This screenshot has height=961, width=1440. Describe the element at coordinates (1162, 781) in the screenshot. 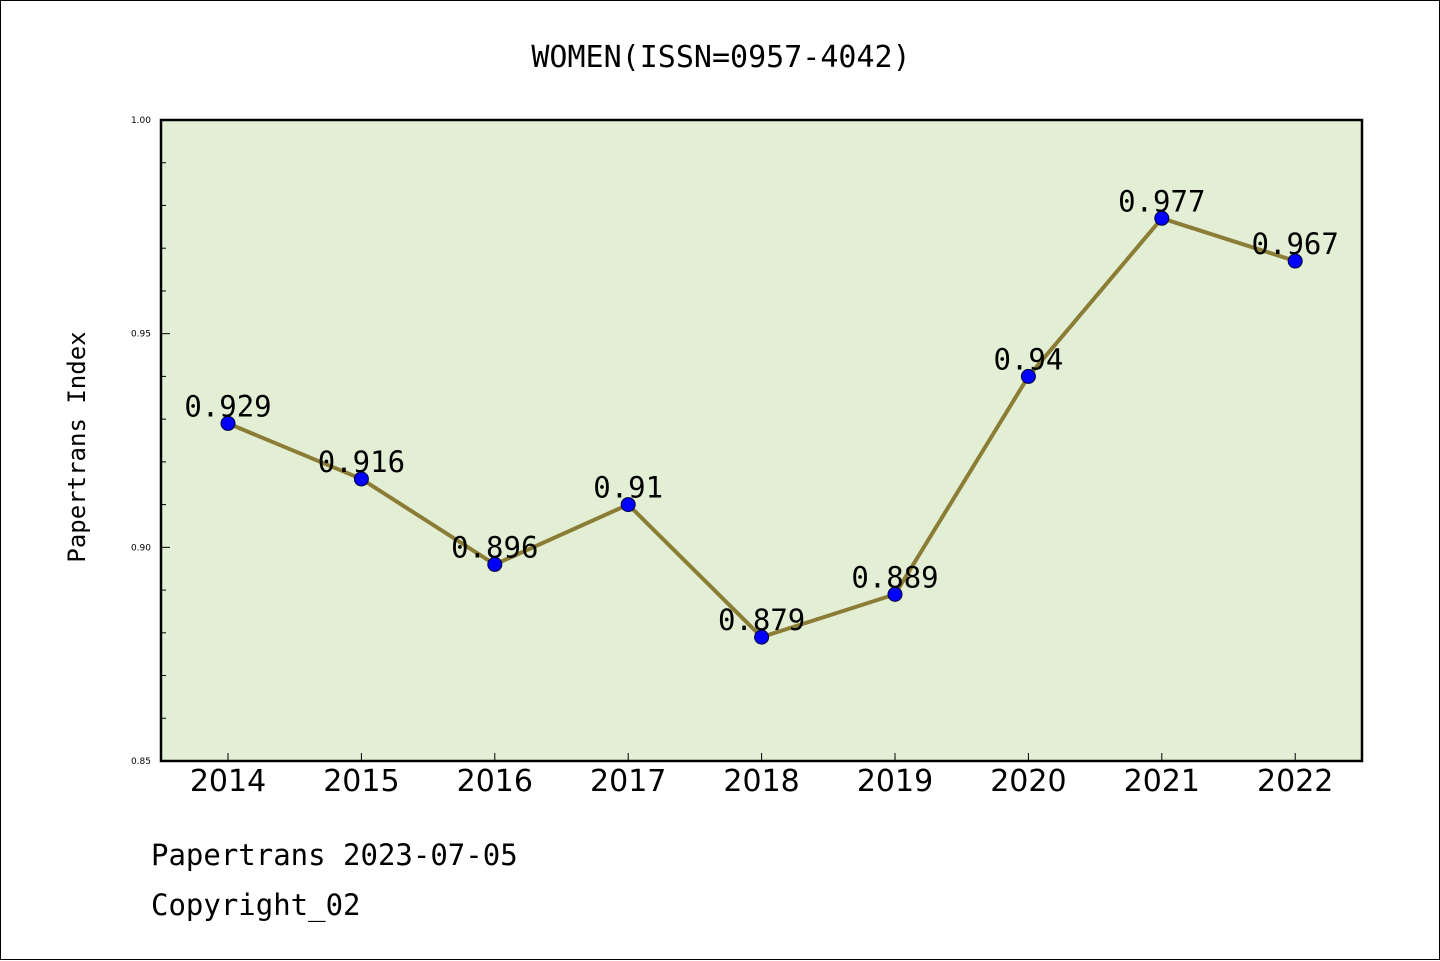

I see `x-tick-label: 2021` at that location.